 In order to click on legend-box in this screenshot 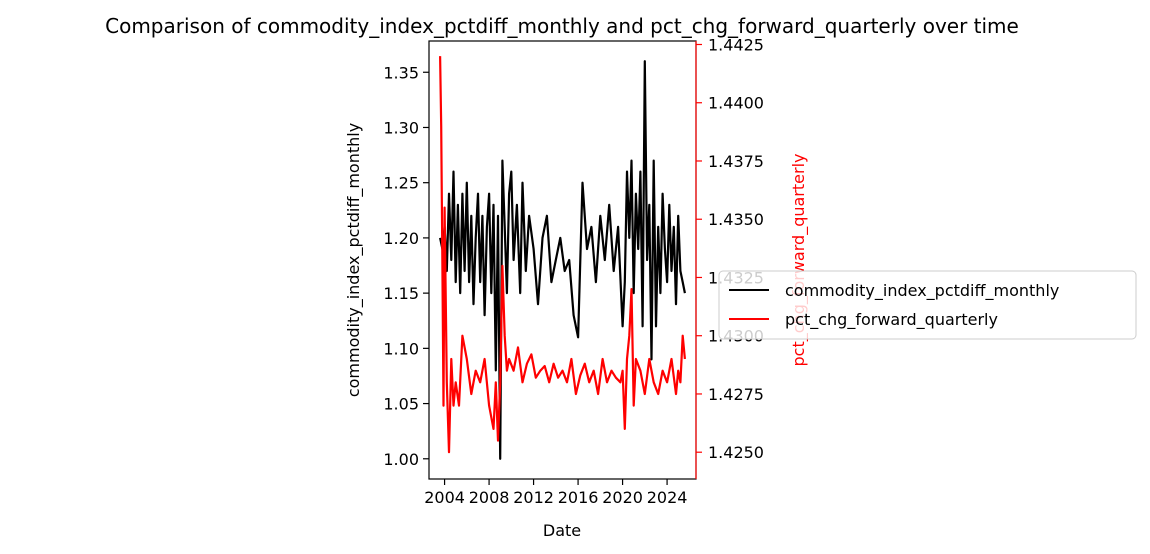, I will do `click(927, 305)`.